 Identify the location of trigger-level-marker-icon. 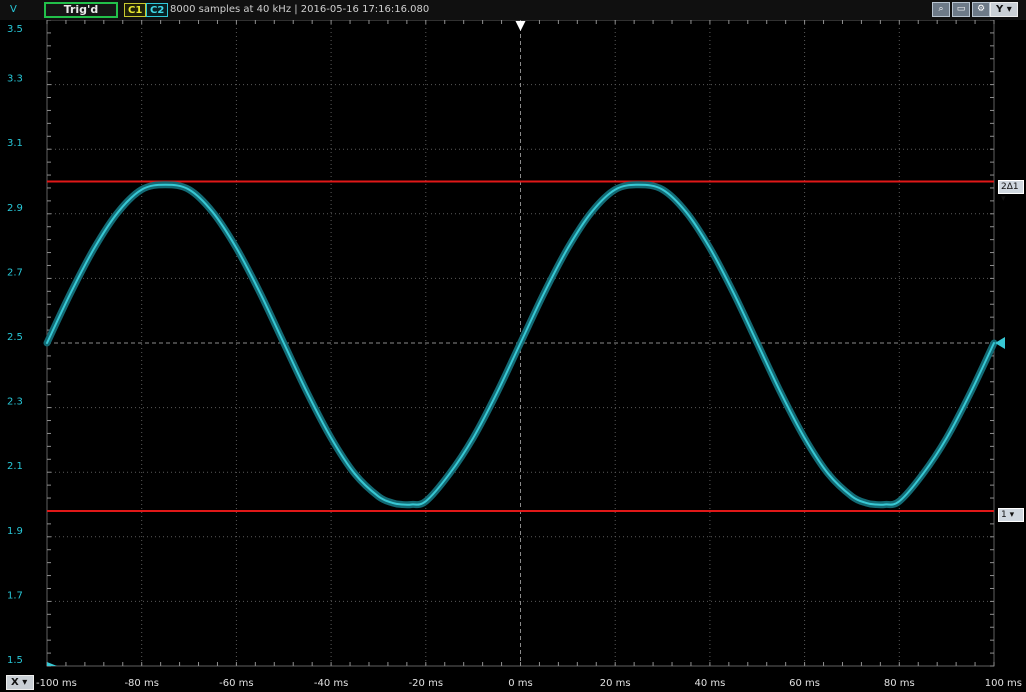
(1000, 343).